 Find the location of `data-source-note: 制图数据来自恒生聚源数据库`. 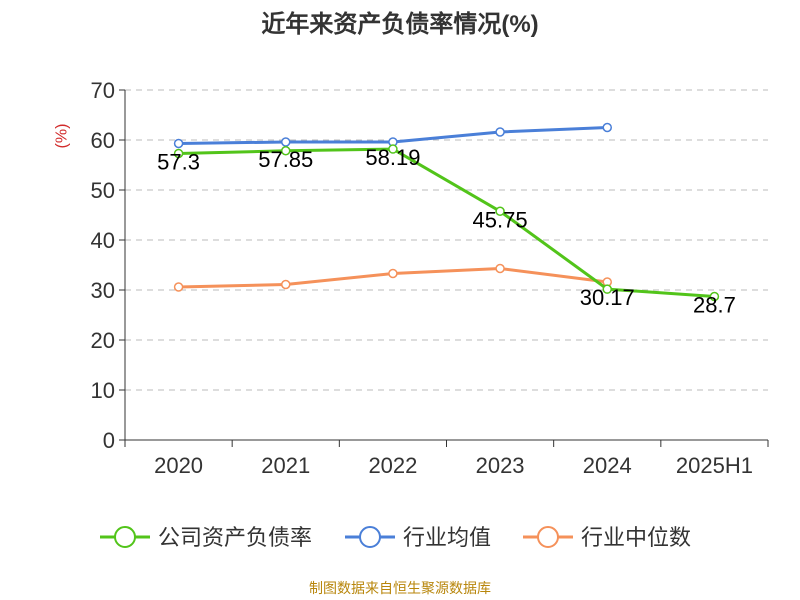

data-source-note: 制图数据来自恒生聚源数据库 is located at coordinates (400, 588).